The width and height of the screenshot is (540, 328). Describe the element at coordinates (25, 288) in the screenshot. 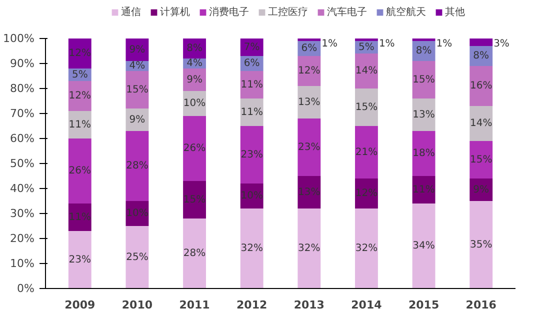

I see `y-tick-label: 0%` at that location.